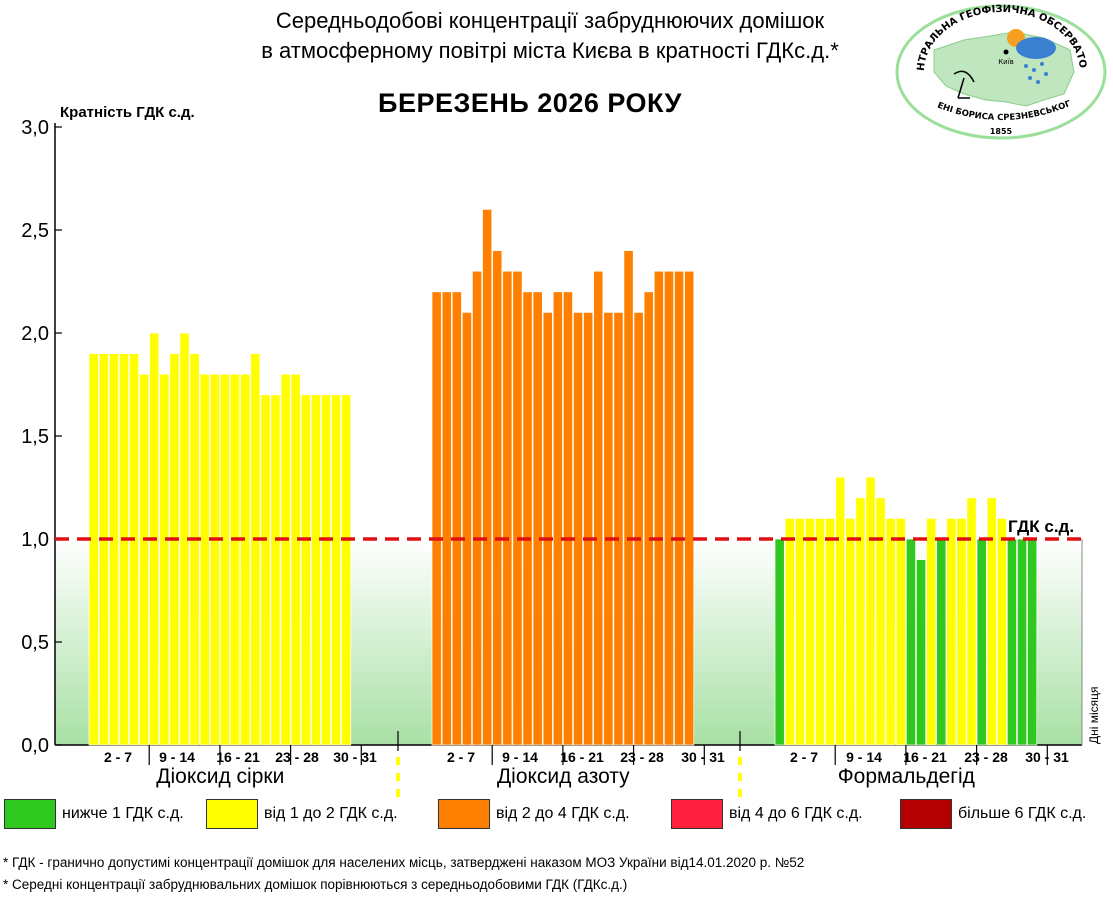 The height and width of the screenshot is (898, 1113). Describe the element at coordinates (906, 776) in the screenshot. I see `substance-label: Формальдегід` at that location.